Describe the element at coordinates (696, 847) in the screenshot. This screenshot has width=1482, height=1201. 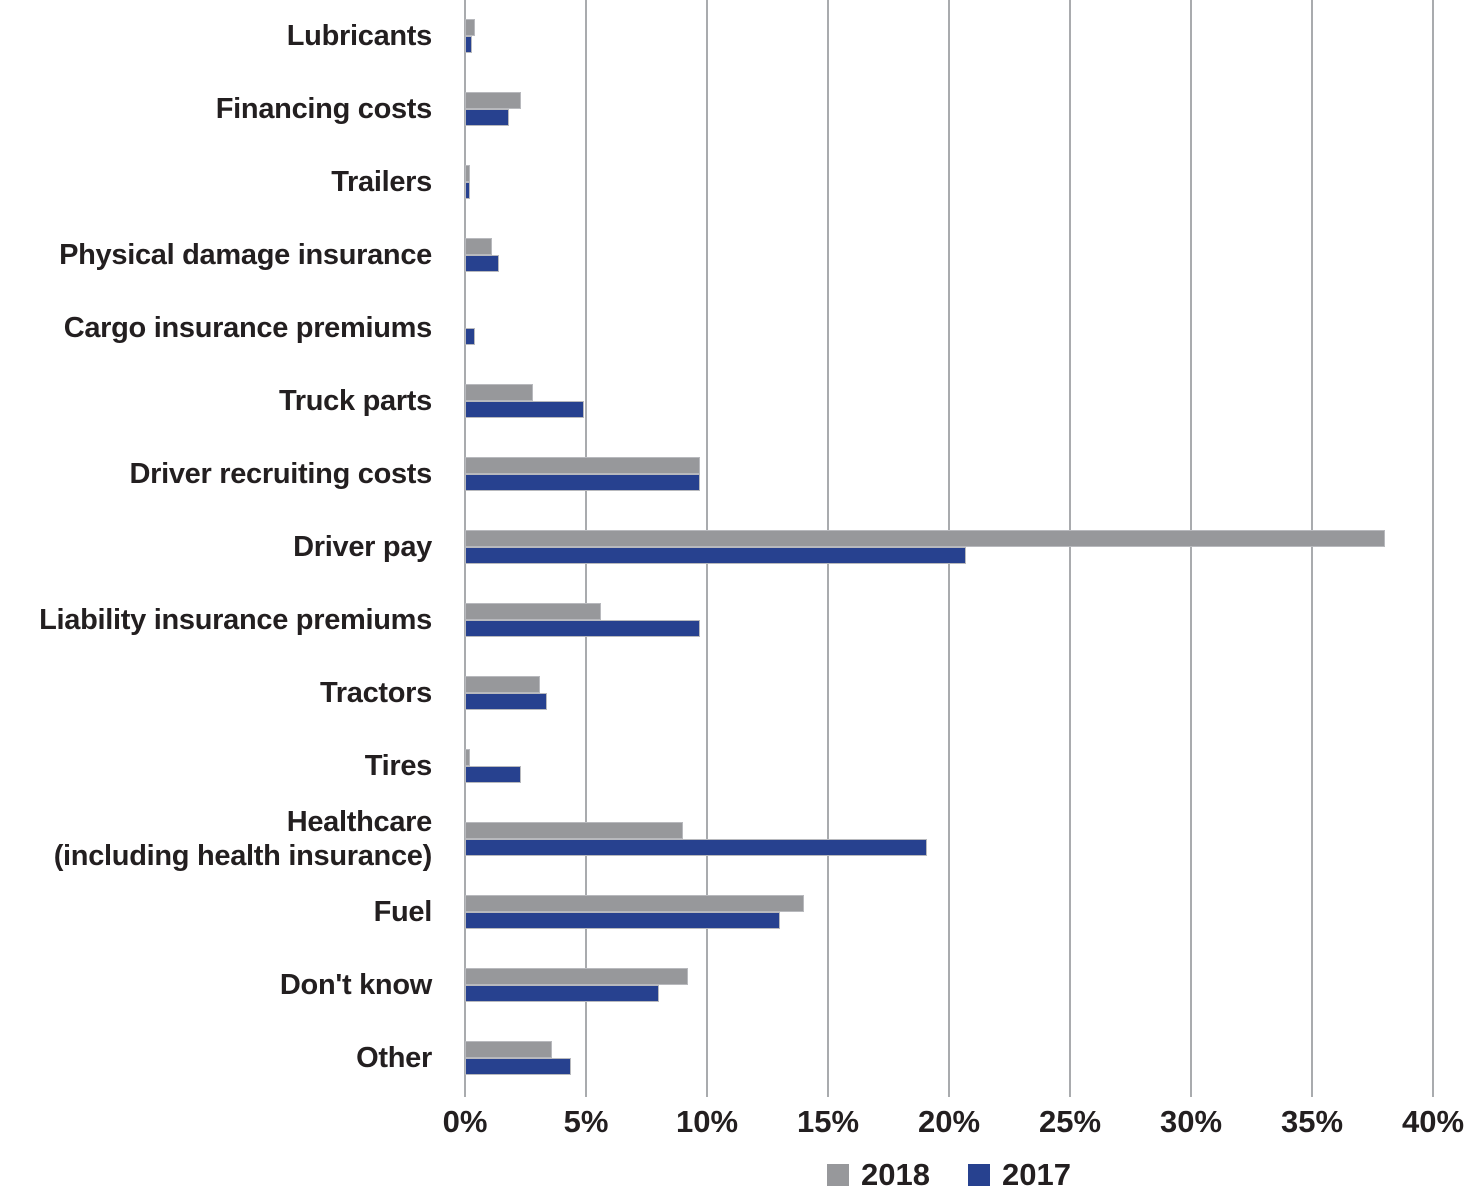
I see `bar-2017-healthcare` at that location.